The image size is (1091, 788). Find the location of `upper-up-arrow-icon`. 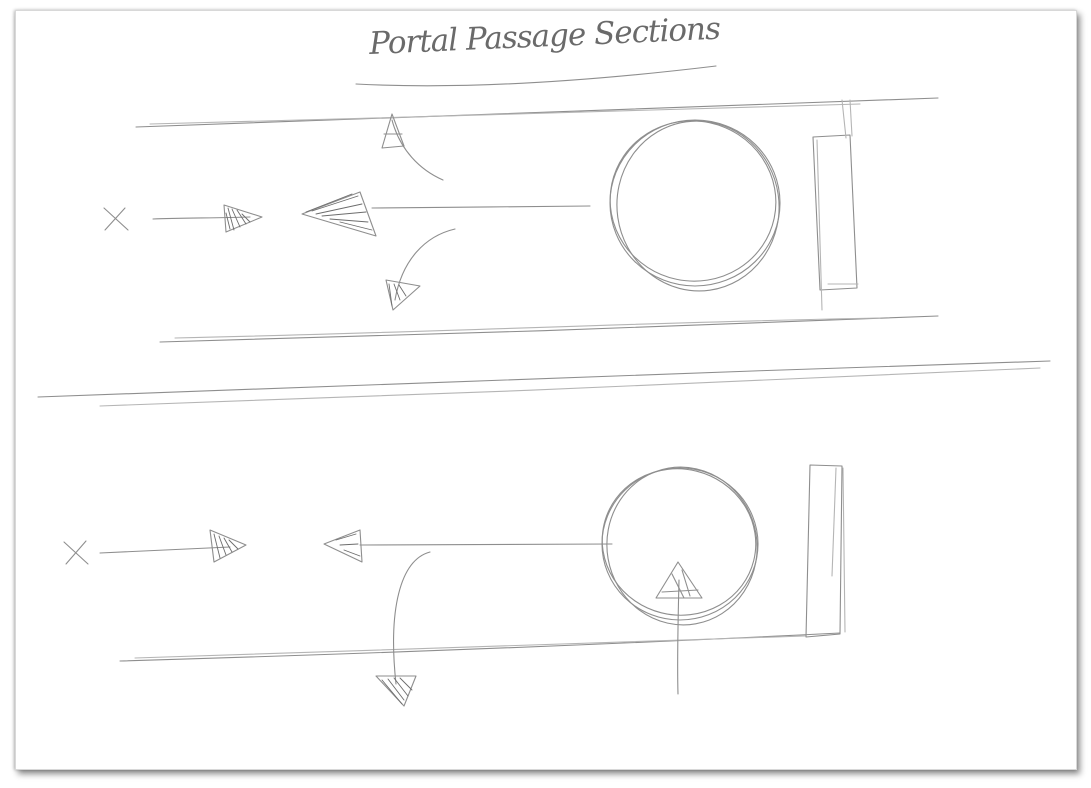

upper-up-arrow-icon is located at coordinates (393, 131).